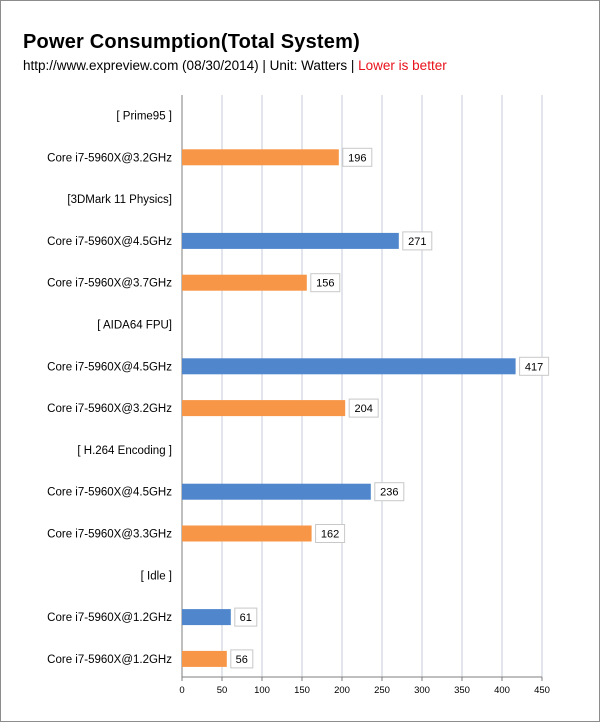 The height and width of the screenshot is (722, 600). Describe the element at coordinates (109, 284) in the screenshot. I see `category-label: Core i7-5960X@3.7GHz` at that location.